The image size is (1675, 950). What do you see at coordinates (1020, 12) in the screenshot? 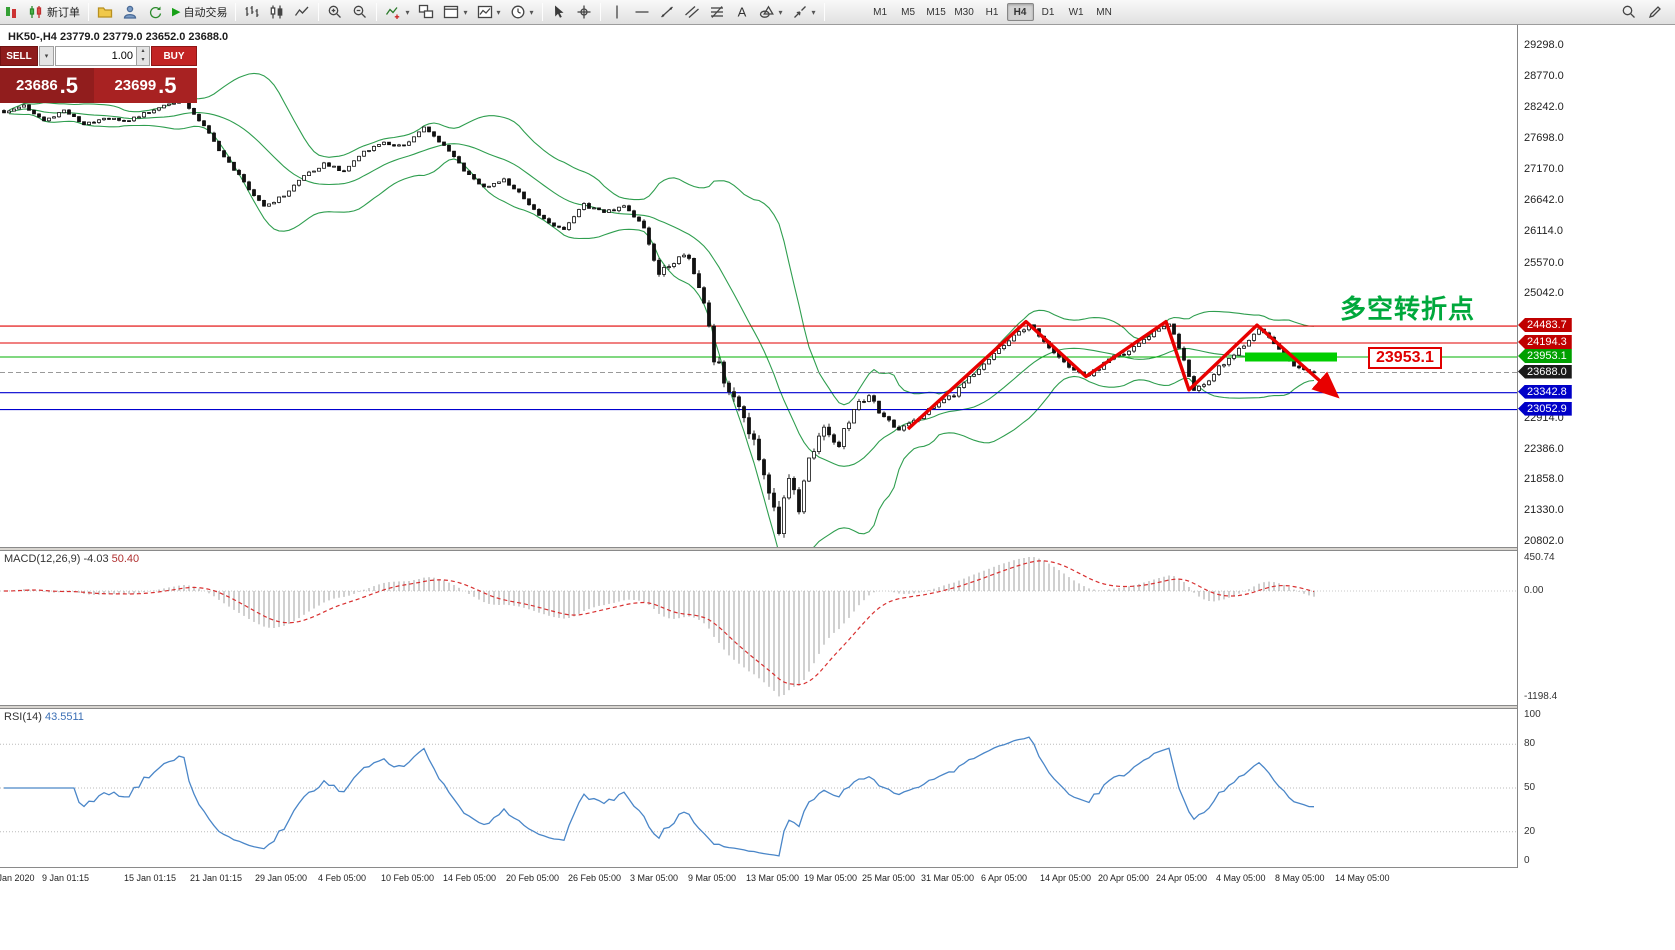
I see `timeframe-h4: H4` at bounding box center [1020, 12].